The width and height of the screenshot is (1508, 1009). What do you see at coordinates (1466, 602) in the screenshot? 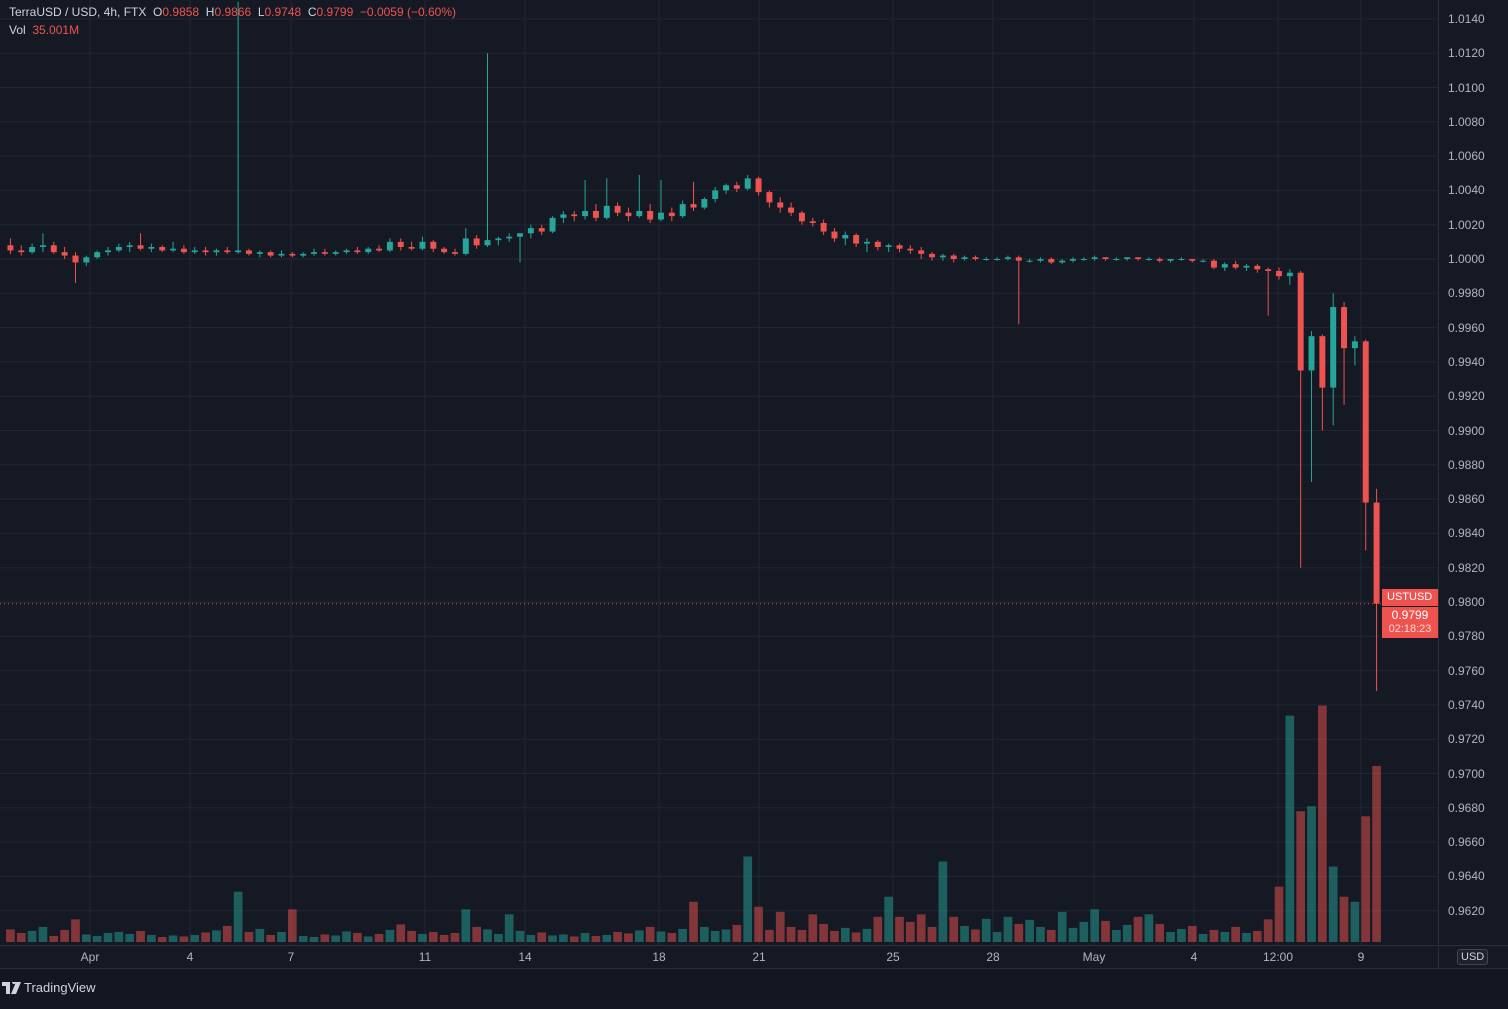
I see `price-tick-label: 0.9800` at bounding box center [1466, 602].